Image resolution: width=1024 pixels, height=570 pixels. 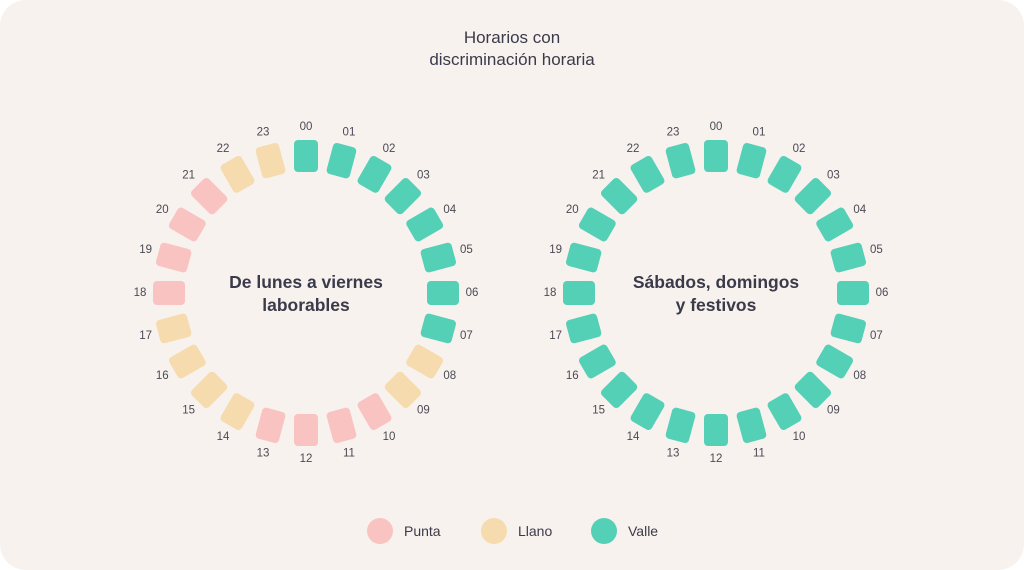 I want to click on legend-label-valle: Valle, so click(x=643, y=531).